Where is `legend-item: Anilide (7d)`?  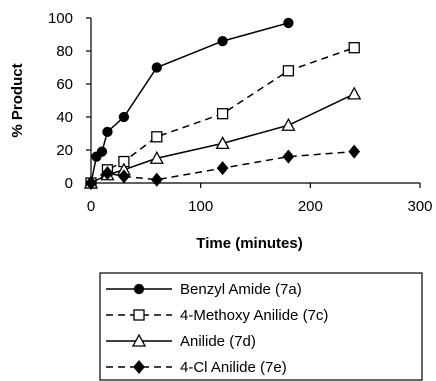 legend-item: Anilide (7d) is located at coordinates (181, 341).